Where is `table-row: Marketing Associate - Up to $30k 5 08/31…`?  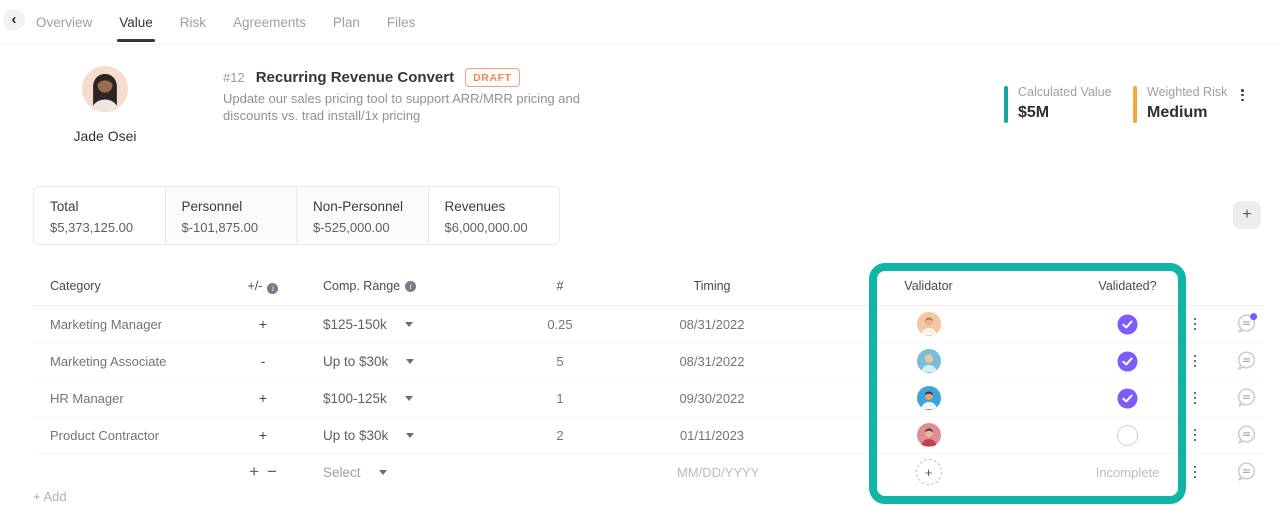
table-row: Marketing Associate - Up to $30k 5 08/31… is located at coordinates (648, 361).